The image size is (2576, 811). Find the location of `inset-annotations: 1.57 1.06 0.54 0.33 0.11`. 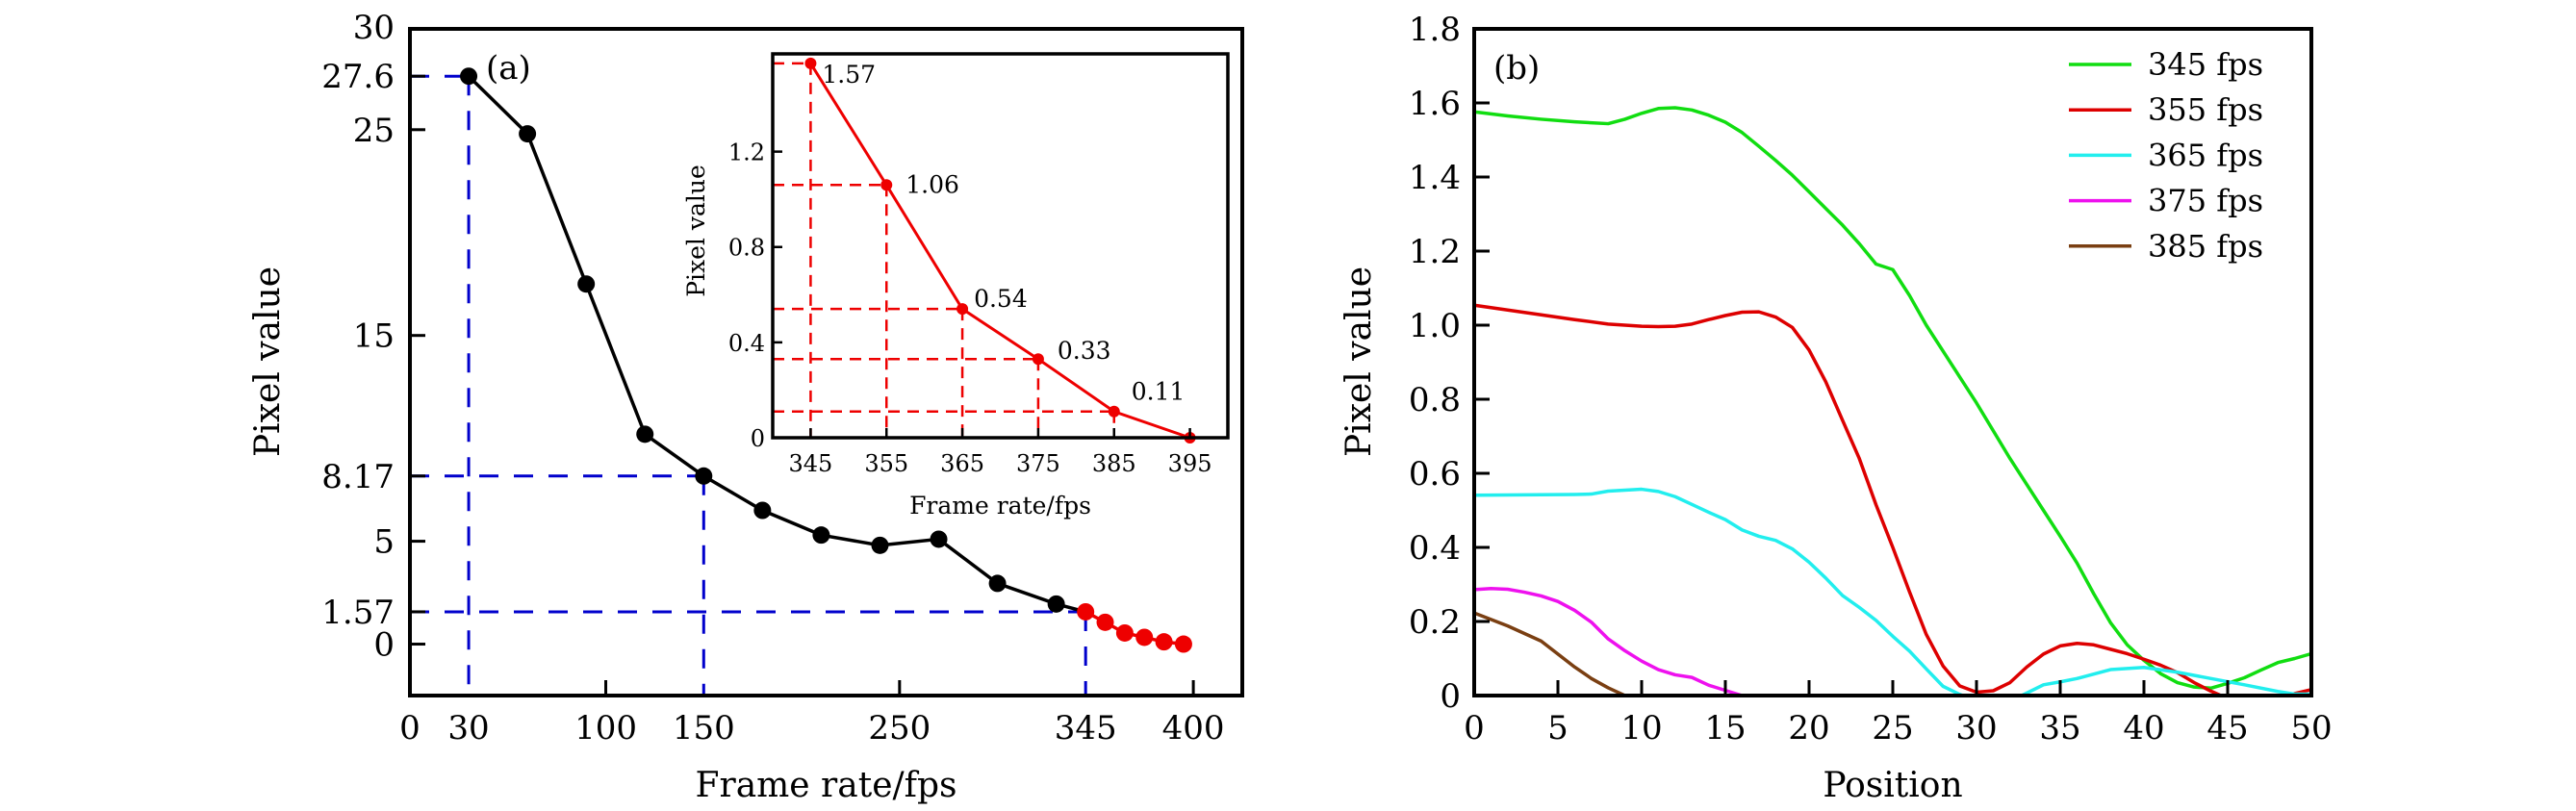

inset-annotations: 1.57 1.06 0.54 0.33 0.11 is located at coordinates (1003, 234).